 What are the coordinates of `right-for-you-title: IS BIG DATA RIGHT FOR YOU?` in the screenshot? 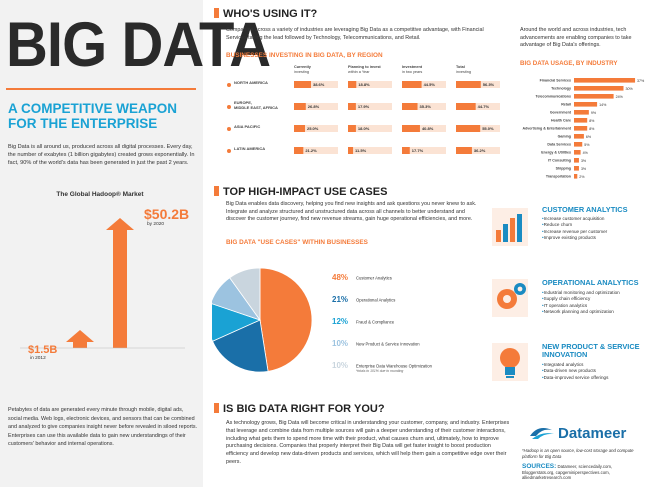 It's located at (299, 409).